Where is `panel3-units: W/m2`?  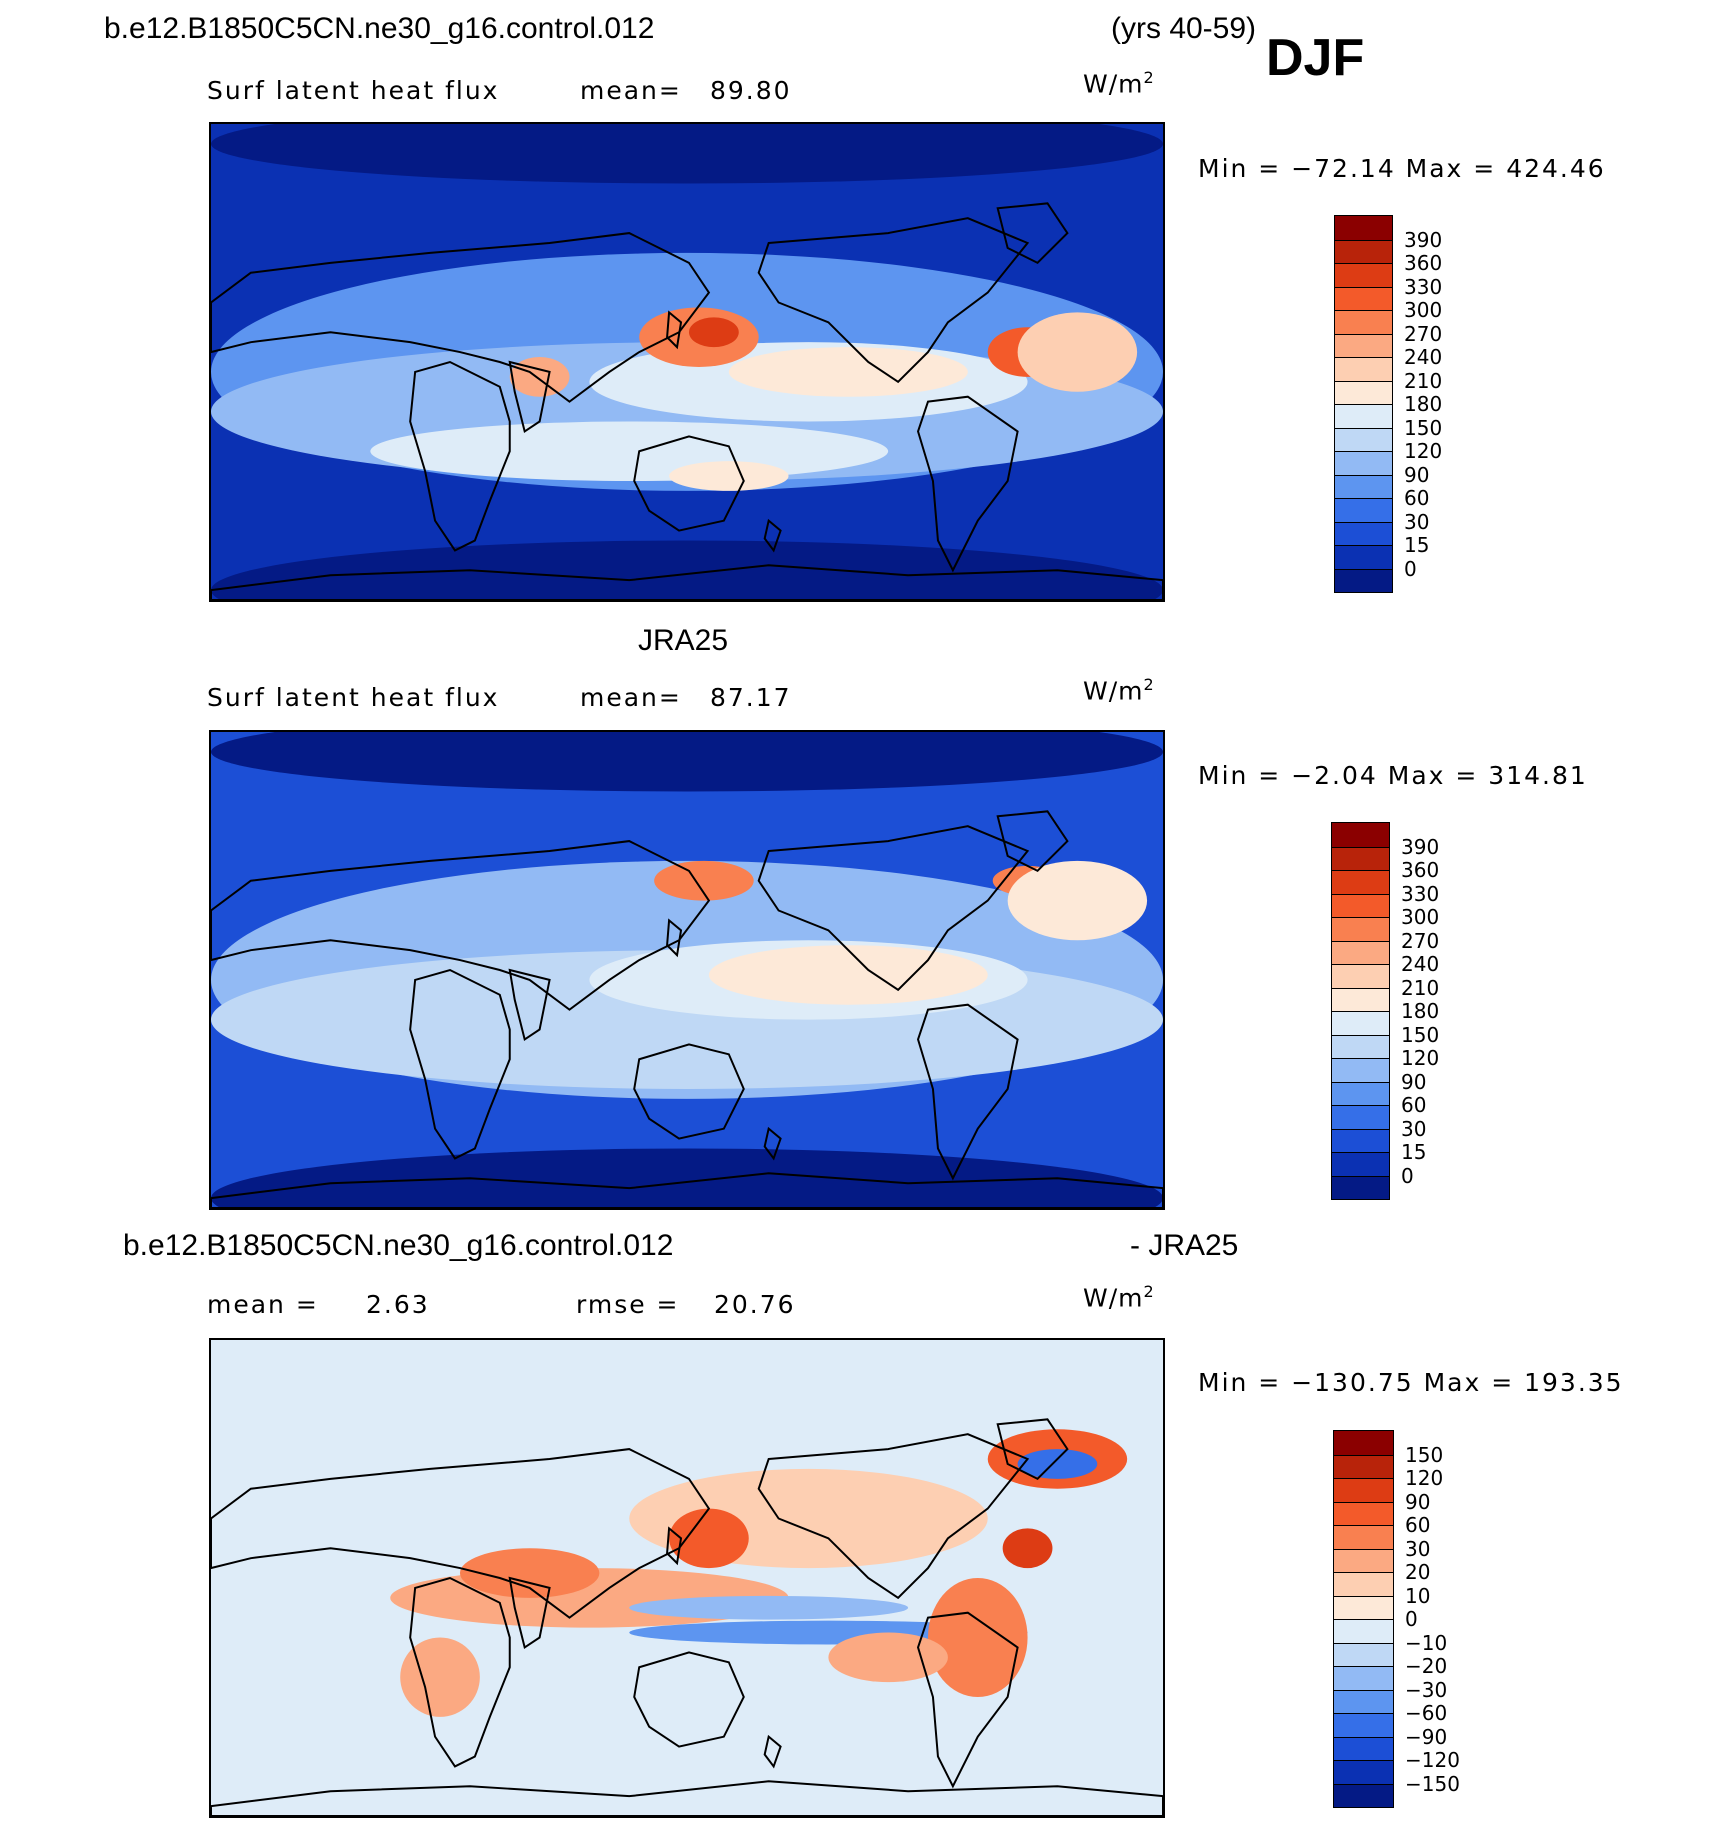 panel3-units: W/m2 is located at coordinates (1119, 1297).